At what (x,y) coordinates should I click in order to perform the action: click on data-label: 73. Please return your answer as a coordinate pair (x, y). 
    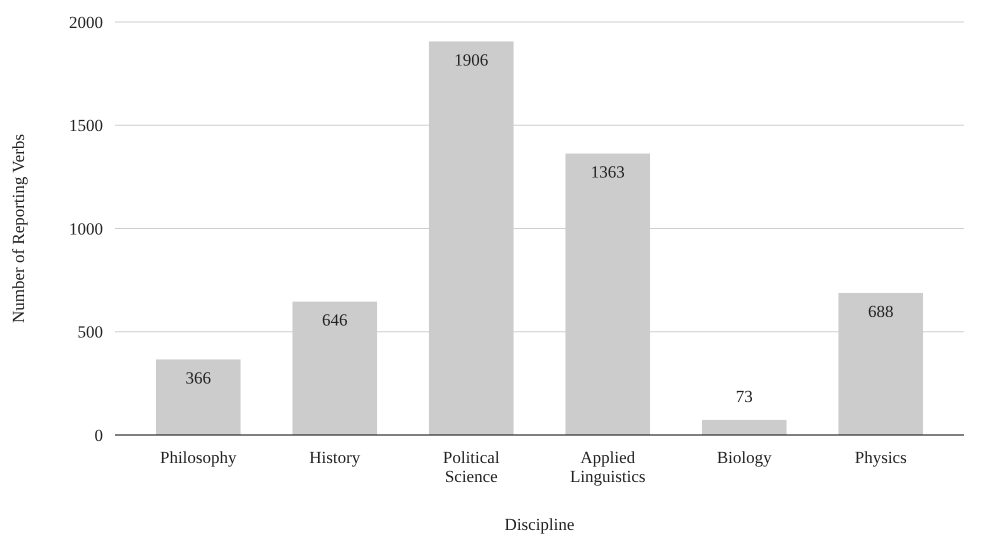
    Looking at the image, I should click on (744, 396).